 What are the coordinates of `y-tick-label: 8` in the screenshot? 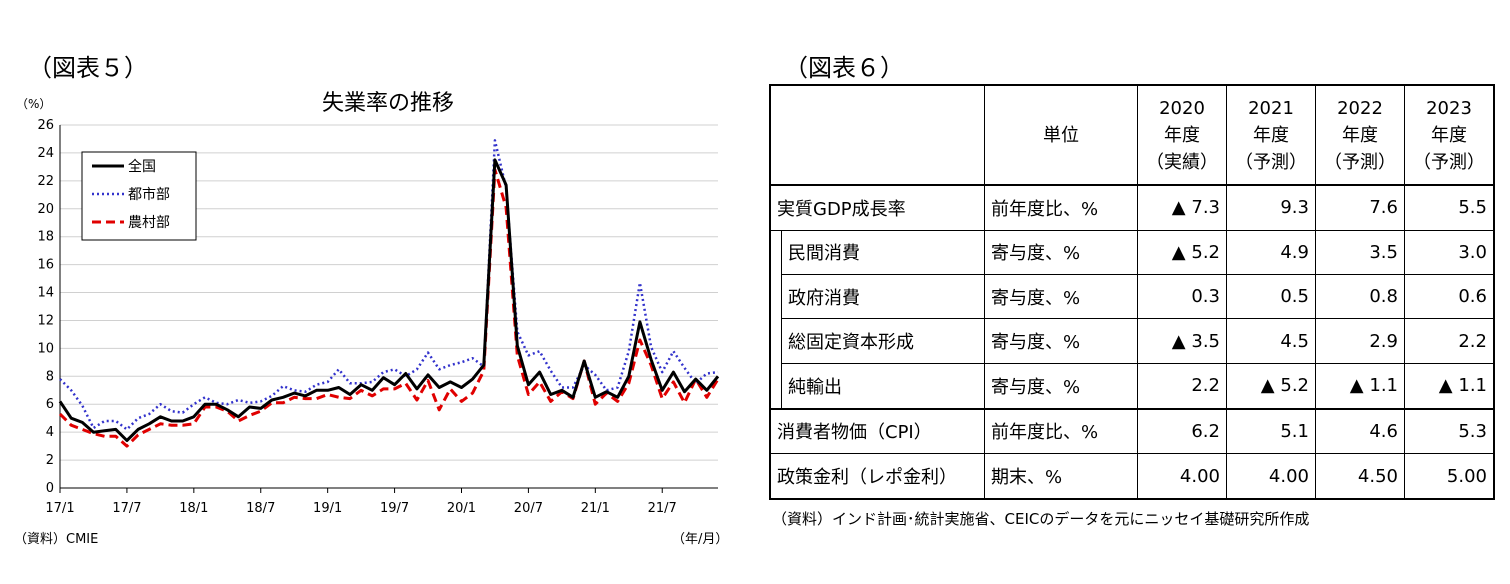 It's located at (50, 376).